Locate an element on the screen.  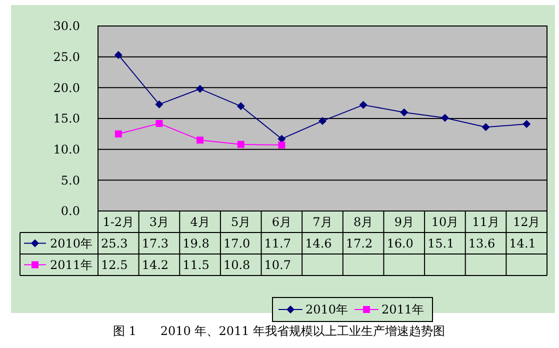
data-label: 12.5 is located at coordinates (114, 265).